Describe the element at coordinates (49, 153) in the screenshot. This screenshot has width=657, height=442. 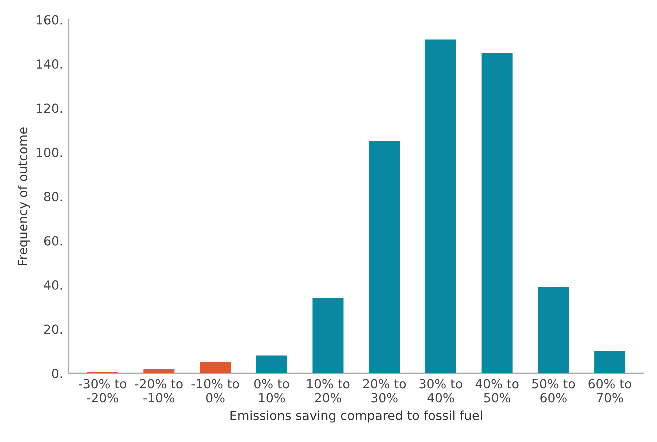
I see `y-tick-label: 100.` at that location.